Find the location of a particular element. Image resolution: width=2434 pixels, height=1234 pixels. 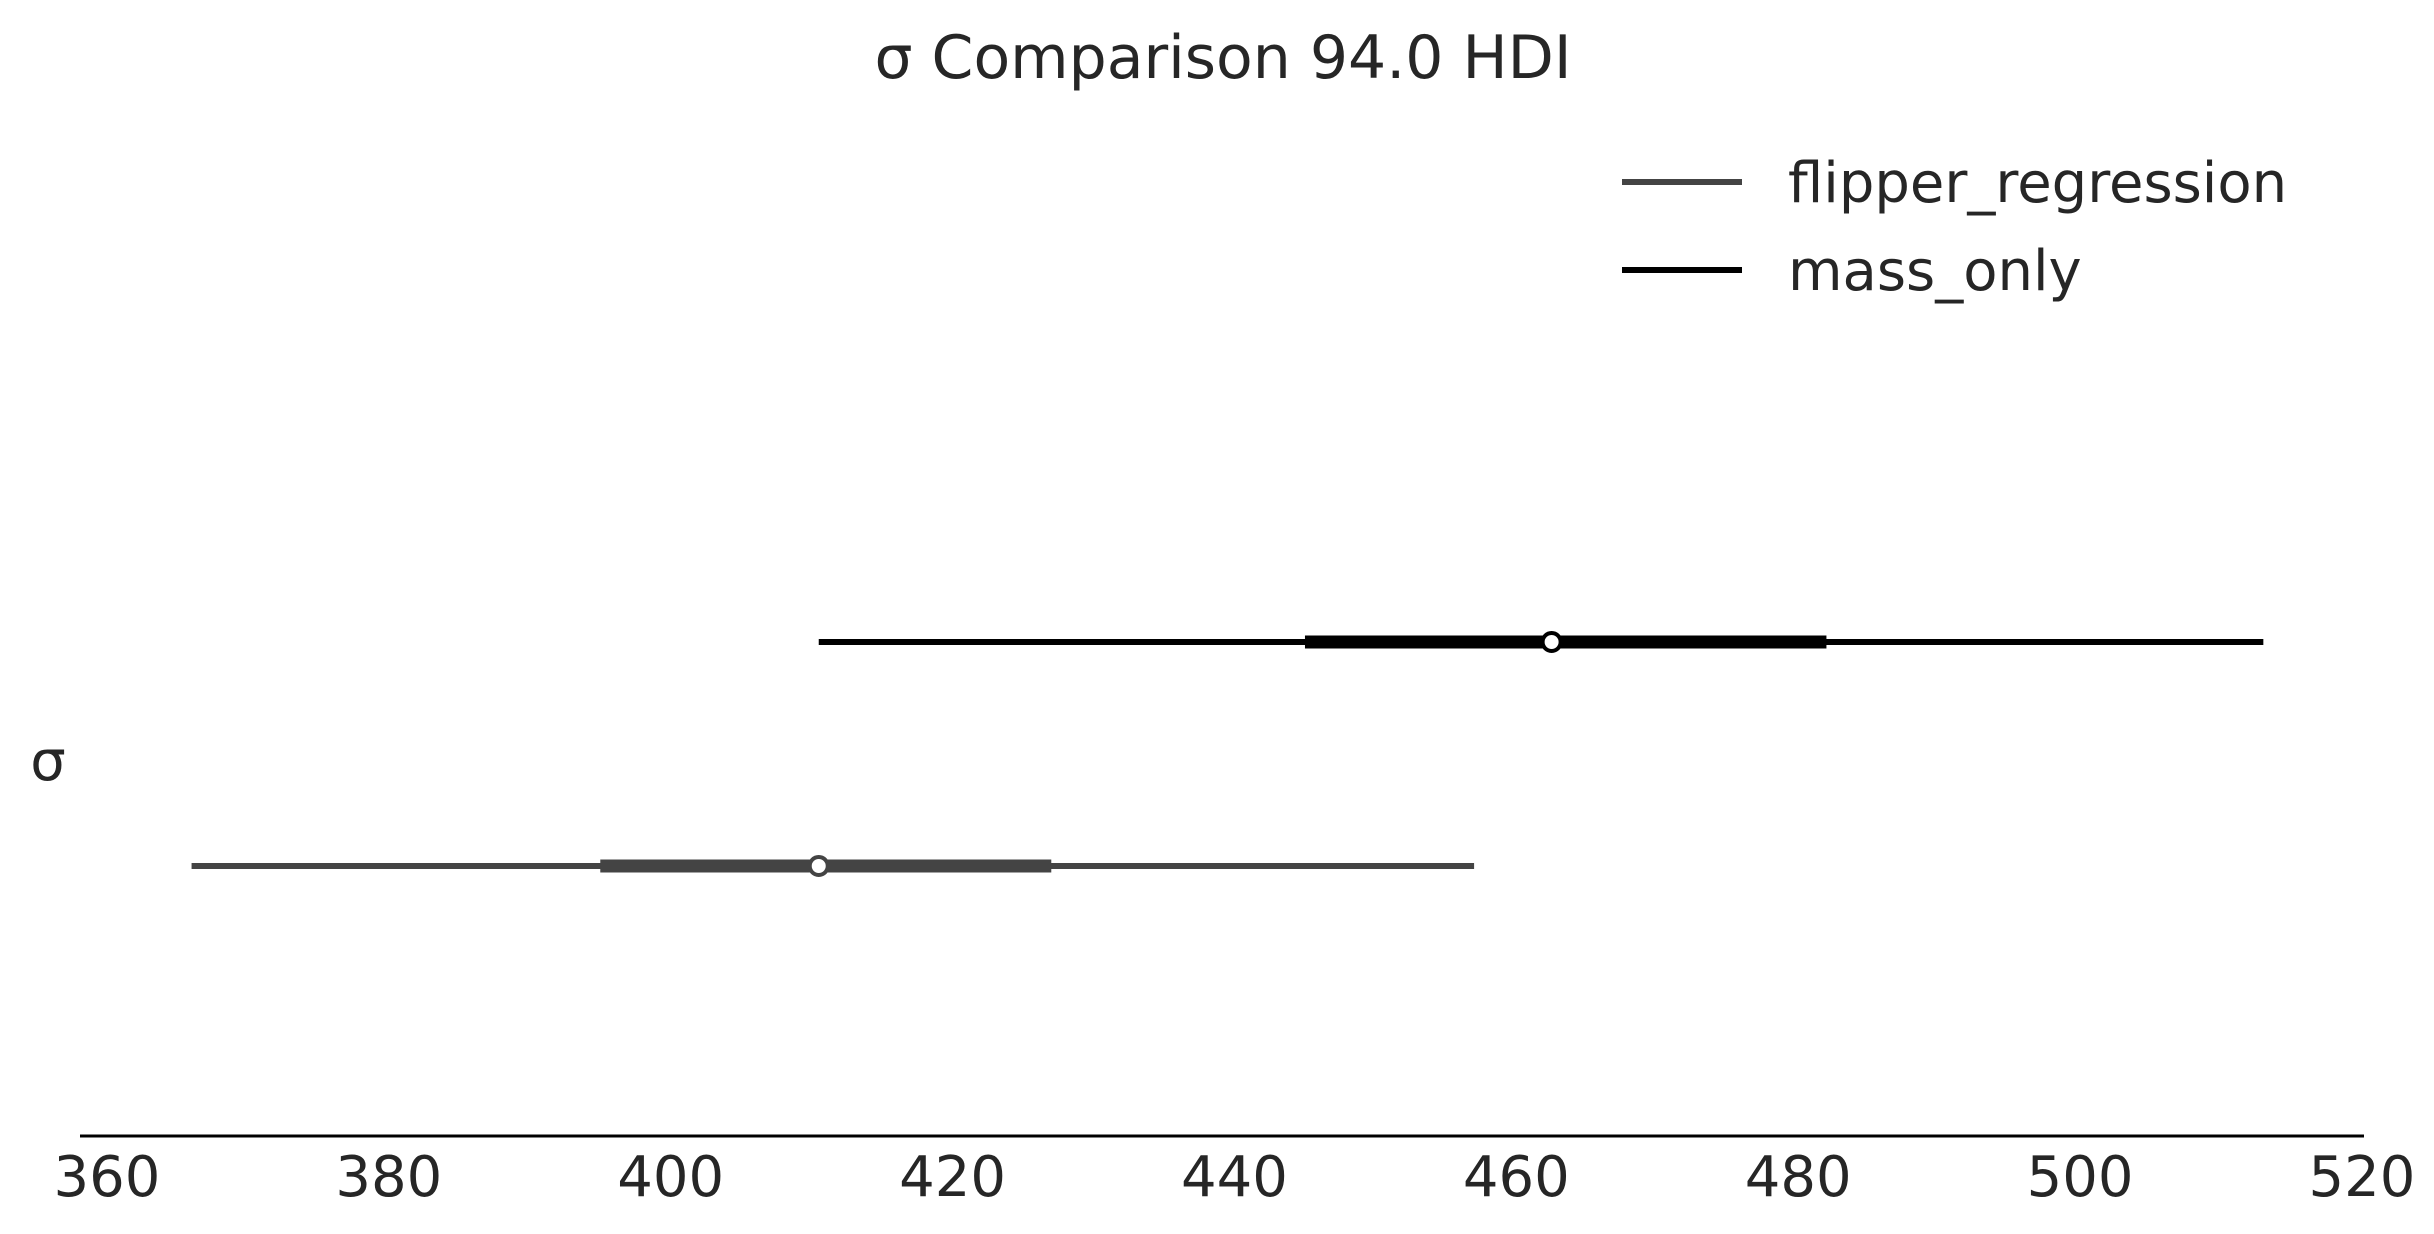

y-axis-label: σ is located at coordinates (48, 761).